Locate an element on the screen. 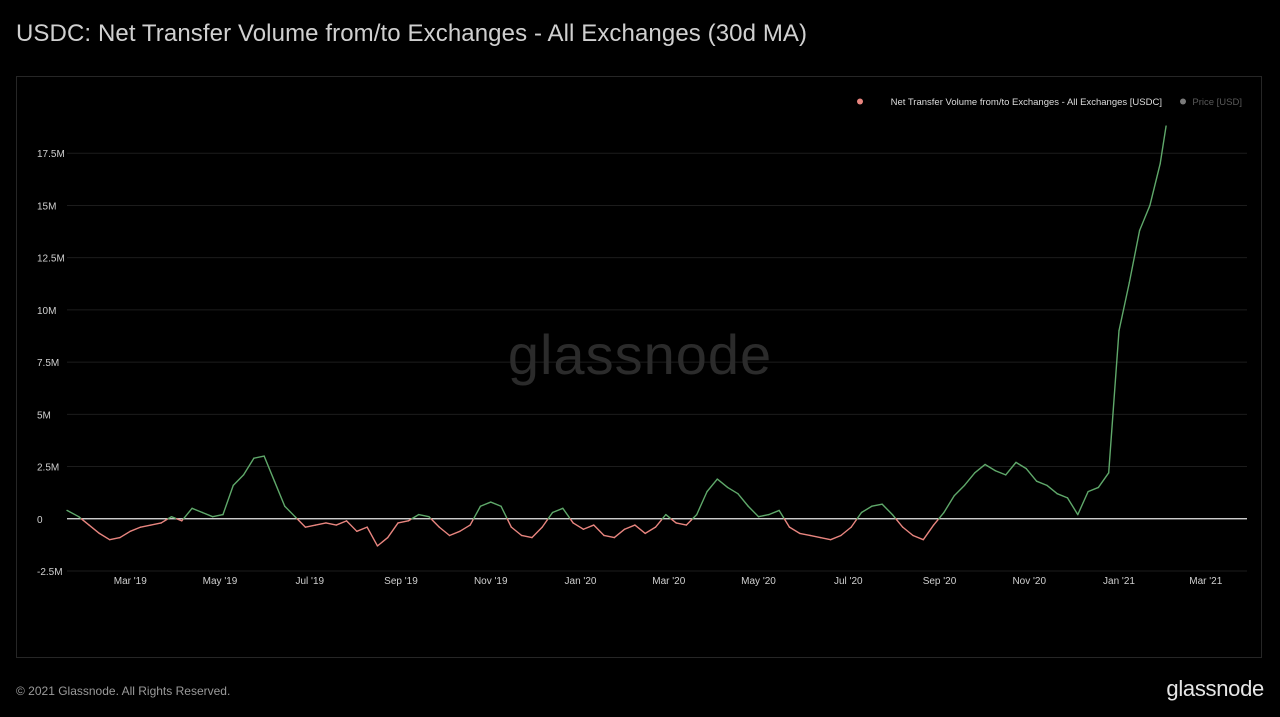 The height and width of the screenshot is (717, 1280). x-tick-label: Mar '20 is located at coordinates (668, 581).